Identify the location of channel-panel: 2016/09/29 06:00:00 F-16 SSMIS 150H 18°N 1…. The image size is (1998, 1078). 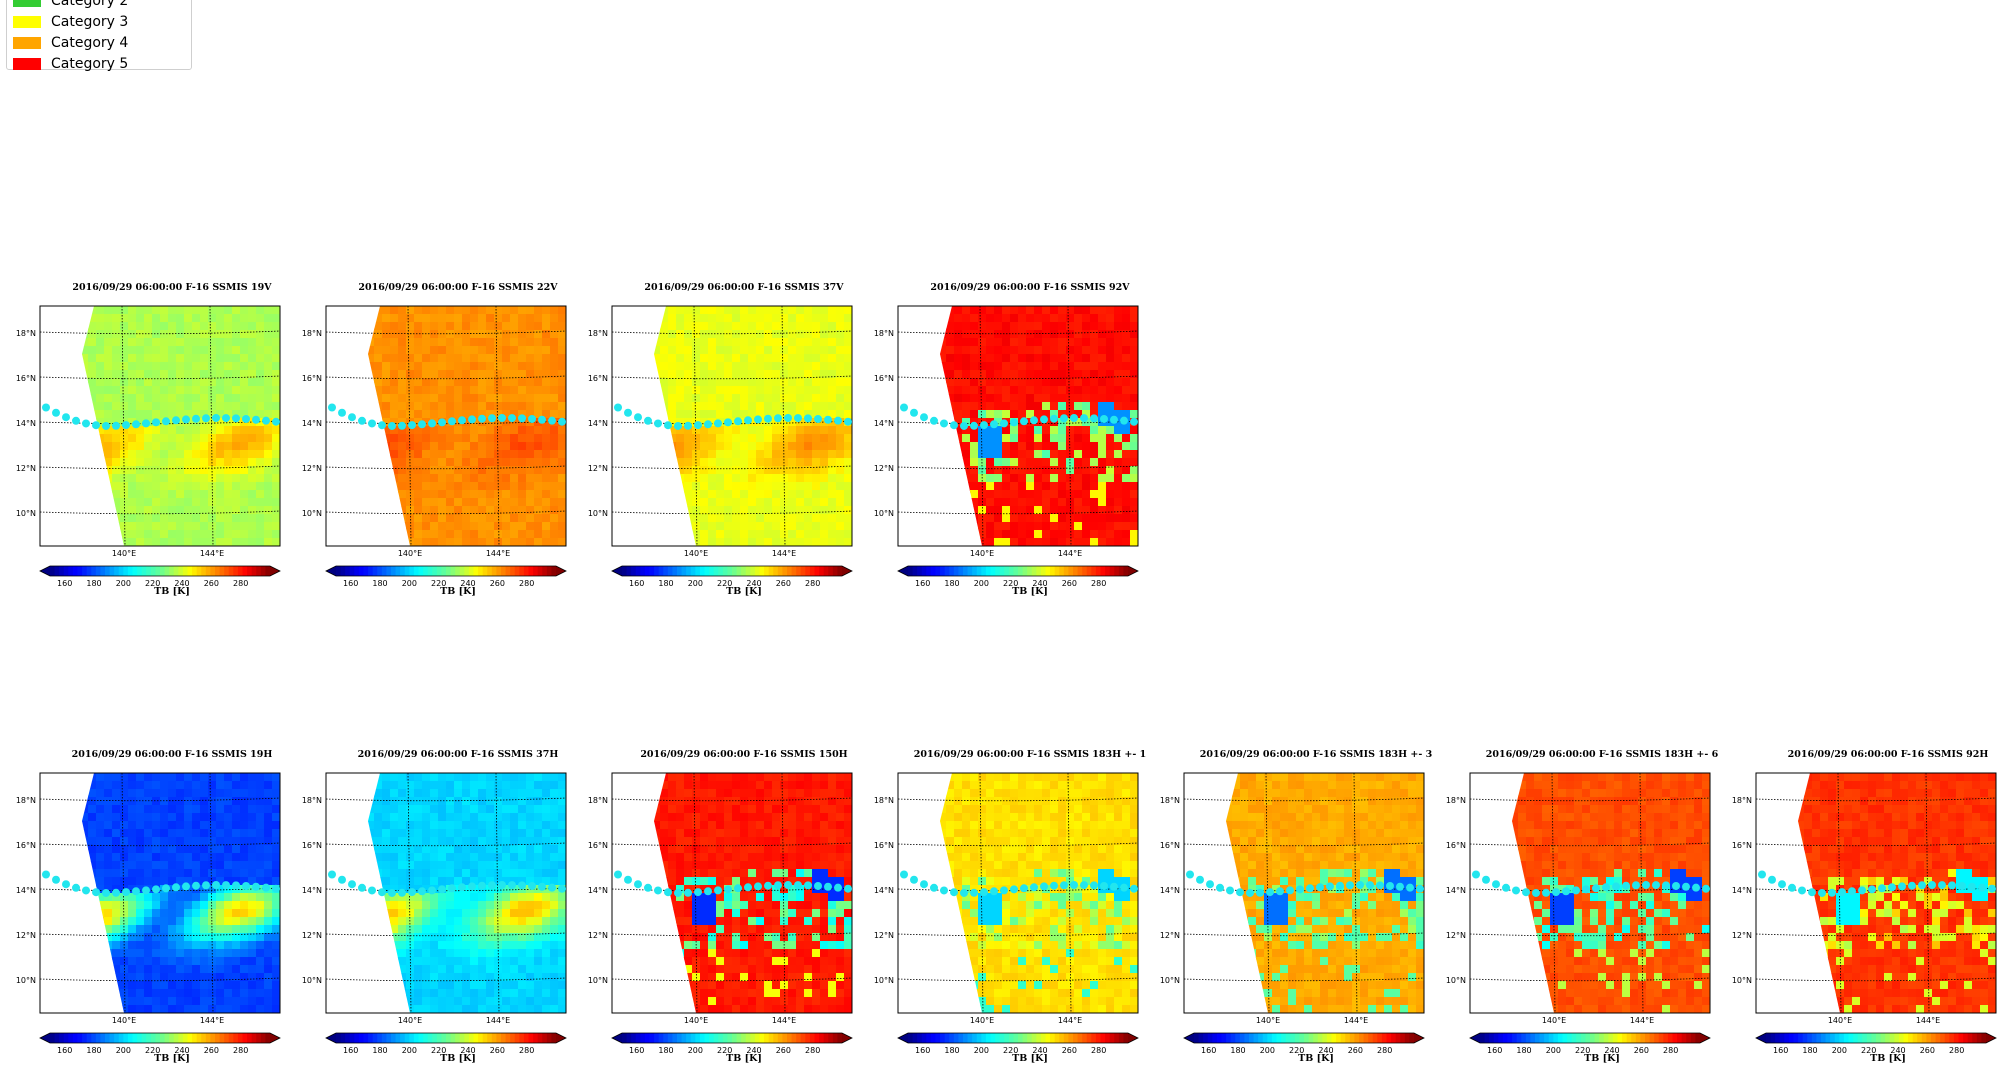
(714, 904).